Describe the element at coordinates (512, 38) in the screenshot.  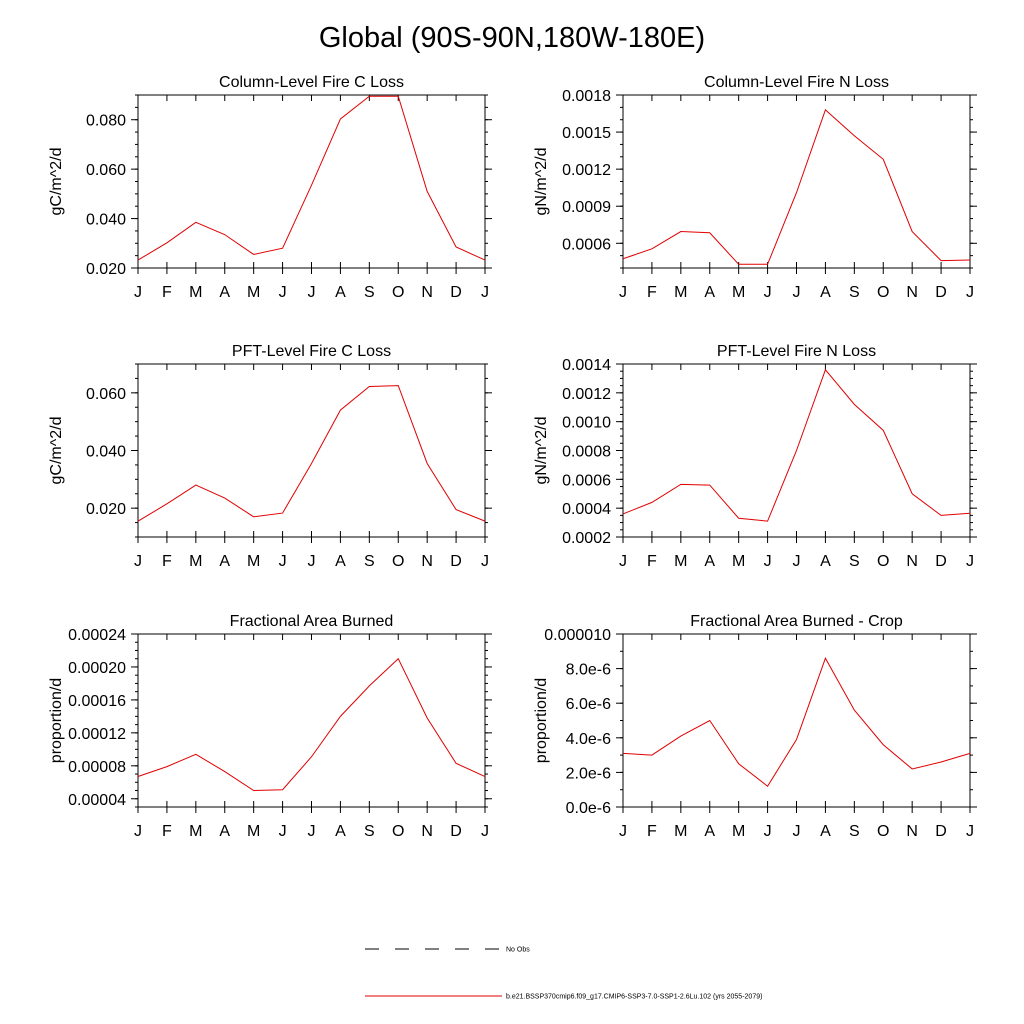
I see `page-title: Global (90S-90N,180W-180E)` at that location.